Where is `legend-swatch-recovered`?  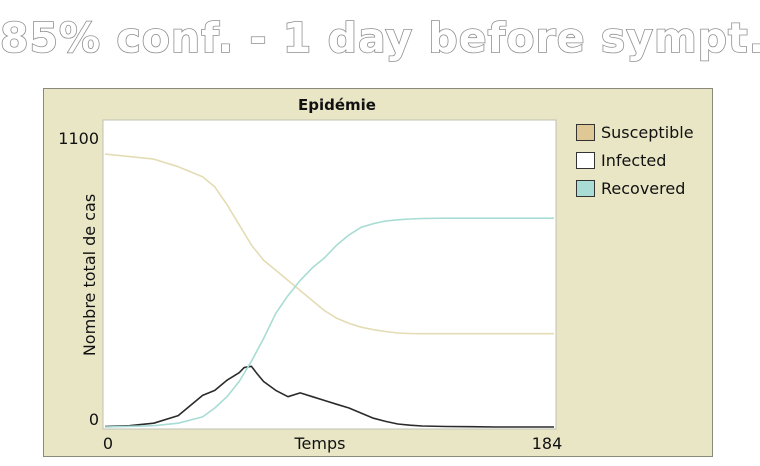 legend-swatch-recovered is located at coordinates (585, 188).